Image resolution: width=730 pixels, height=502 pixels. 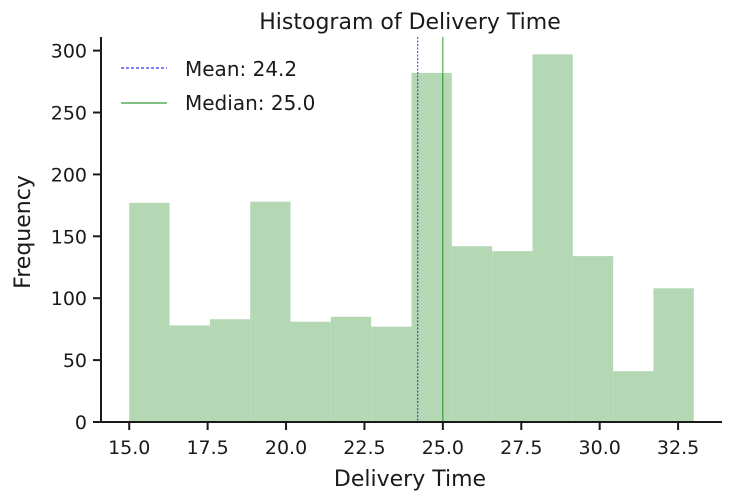 I want to click on y-tick-label: 200, so click(x=69, y=175).